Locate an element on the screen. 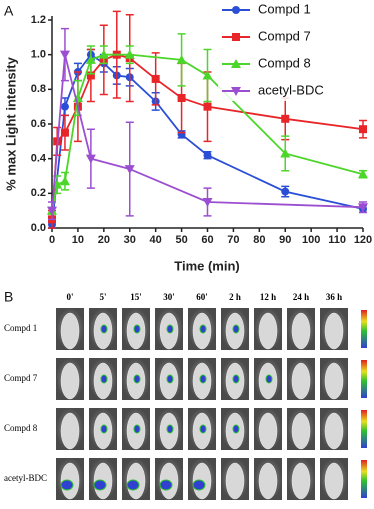  row-label: Compd 1 is located at coordinates (20, 328).